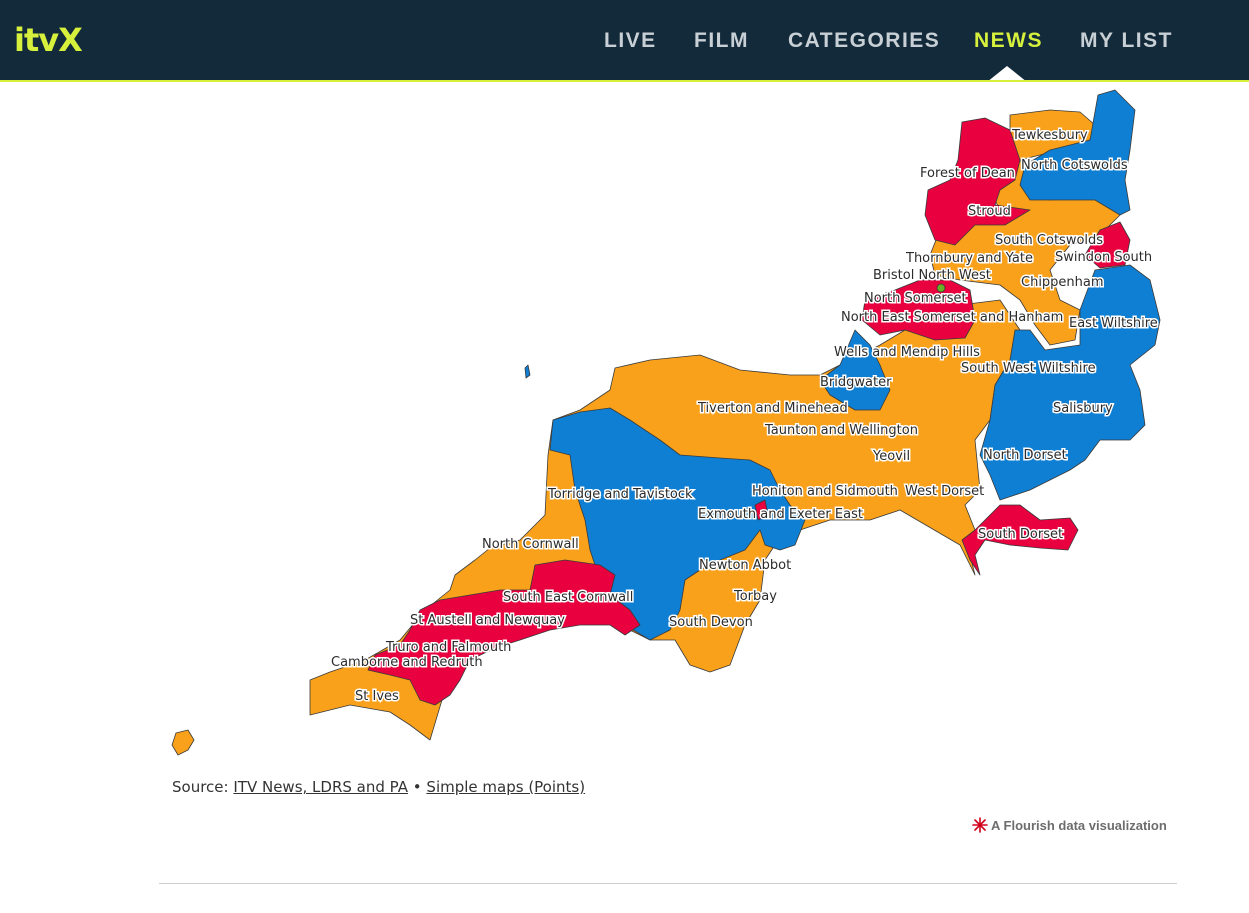 This screenshot has height=913, width=1249. What do you see at coordinates (1083, 408) in the screenshot?
I see `label-salisbury: Salisbury` at bounding box center [1083, 408].